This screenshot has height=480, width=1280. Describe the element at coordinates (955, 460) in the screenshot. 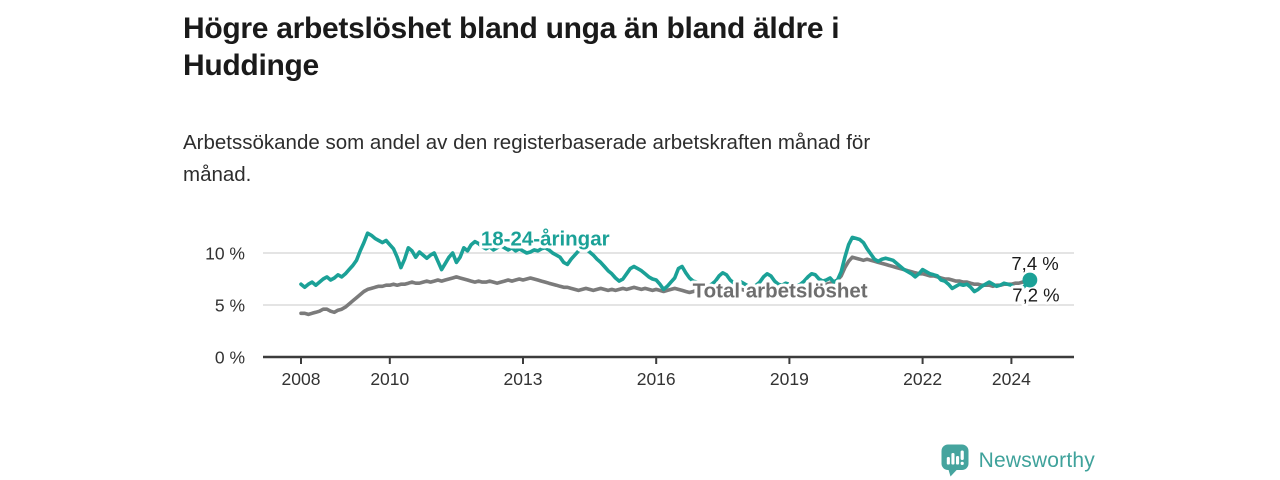

I see `bar-chart-speech-bubble-icon` at that location.